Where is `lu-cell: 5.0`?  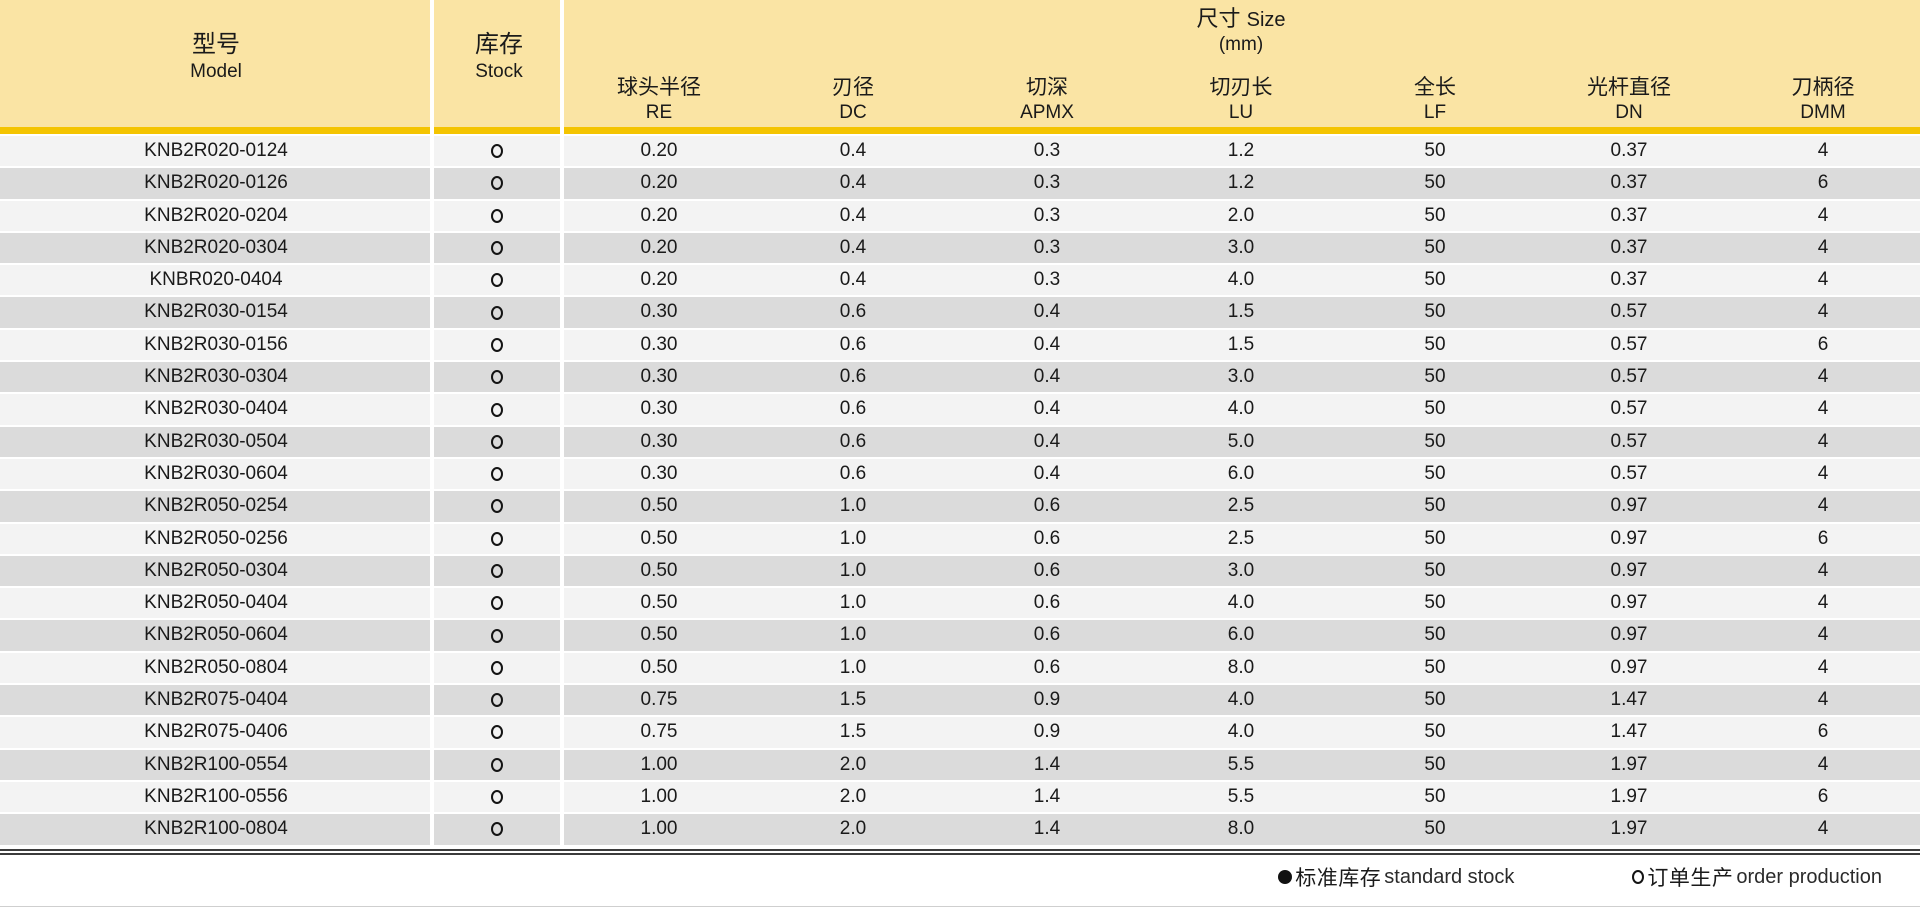
lu-cell: 5.0 is located at coordinates (1241, 441).